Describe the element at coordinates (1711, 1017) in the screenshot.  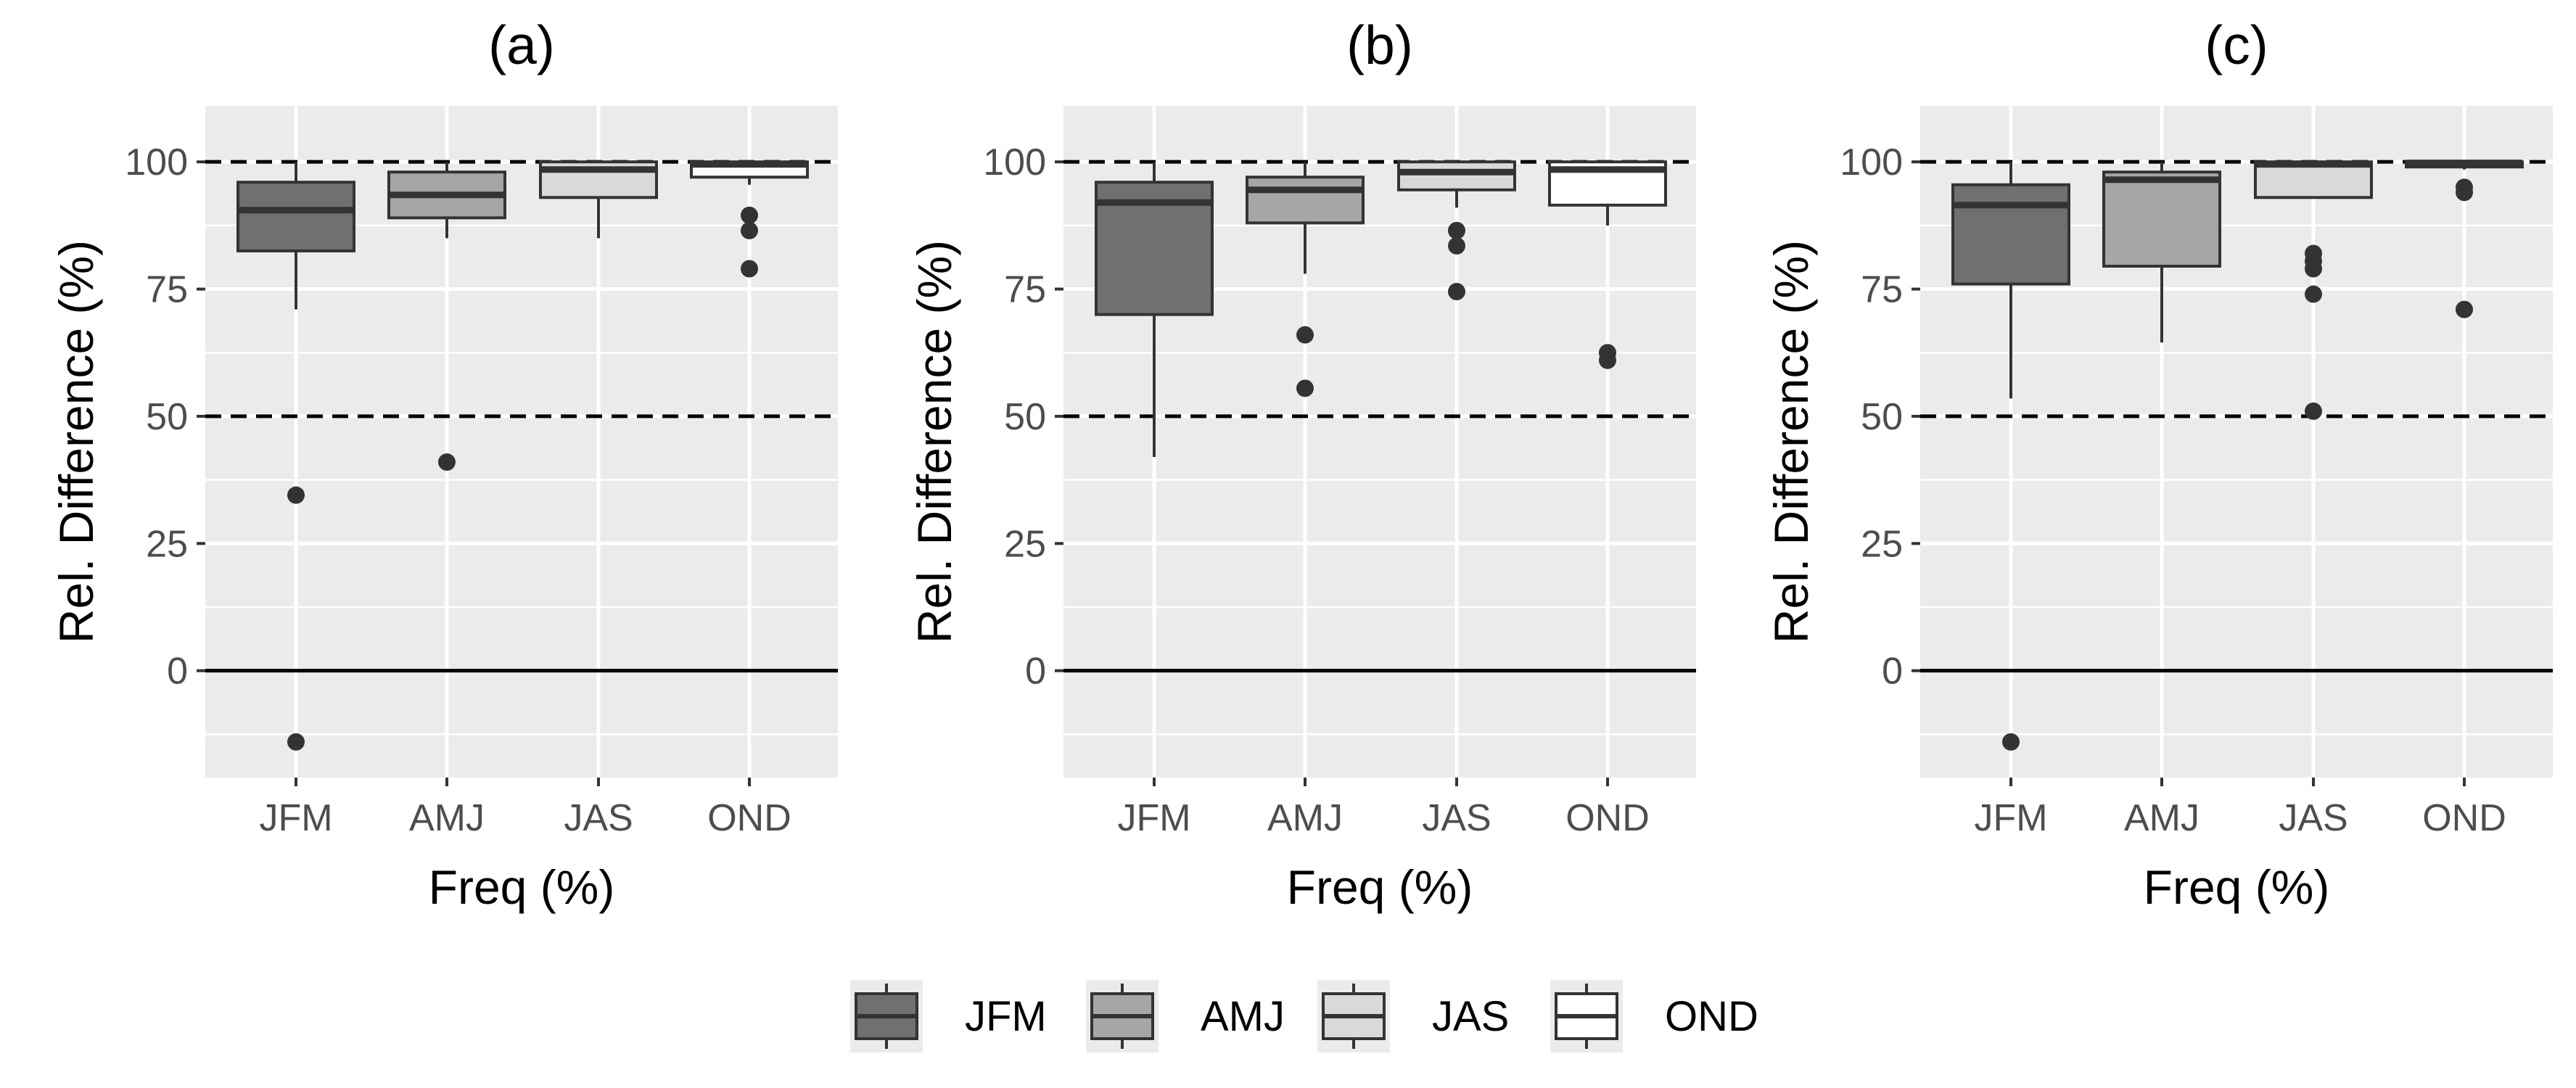
I see `legend-label: OND` at that location.